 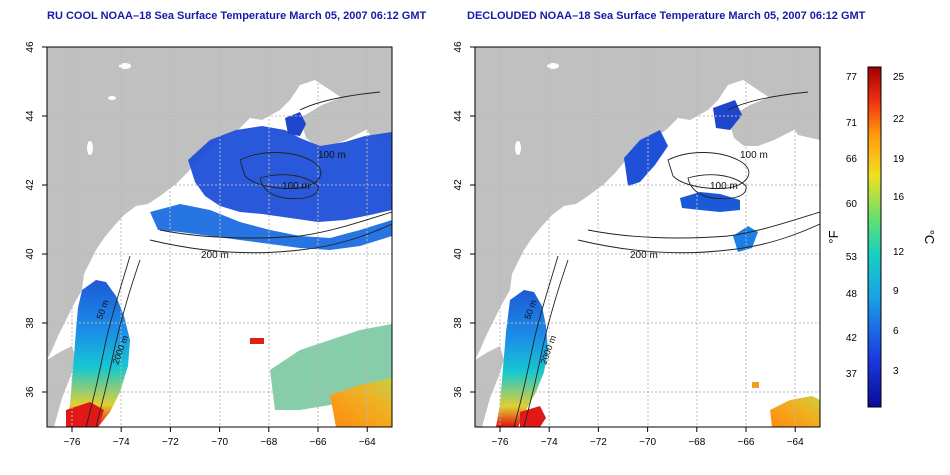 I want to click on colorbar-c-label: °C, so click(x=929, y=237).